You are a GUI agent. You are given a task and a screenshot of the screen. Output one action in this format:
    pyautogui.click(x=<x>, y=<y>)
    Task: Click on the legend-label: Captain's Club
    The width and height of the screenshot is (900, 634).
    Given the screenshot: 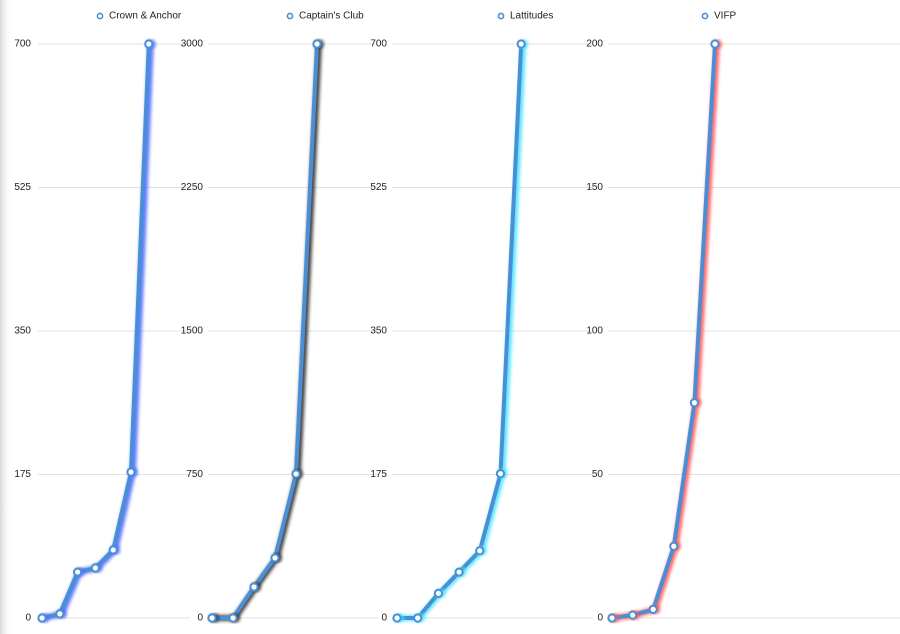 What is the action you would take?
    pyautogui.click(x=331, y=16)
    